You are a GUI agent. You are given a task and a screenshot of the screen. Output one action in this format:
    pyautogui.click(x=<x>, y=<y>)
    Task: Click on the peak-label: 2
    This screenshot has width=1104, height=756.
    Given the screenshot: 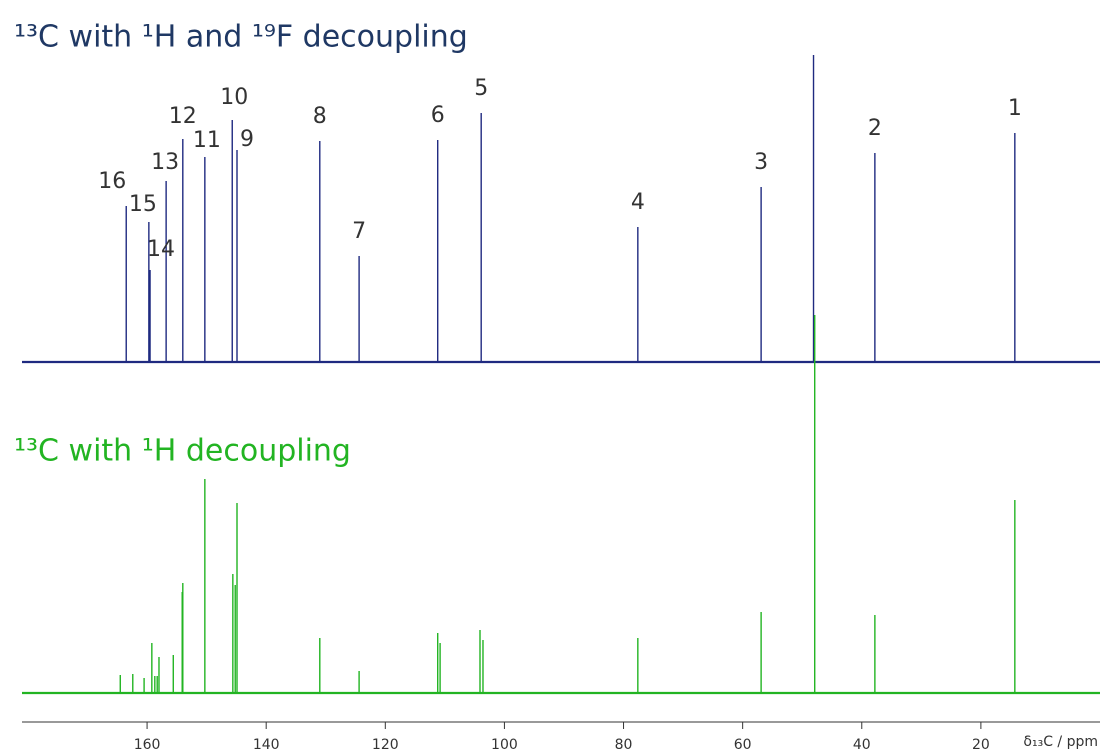 What is the action you would take?
    pyautogui.click(x=875, y=128)
    